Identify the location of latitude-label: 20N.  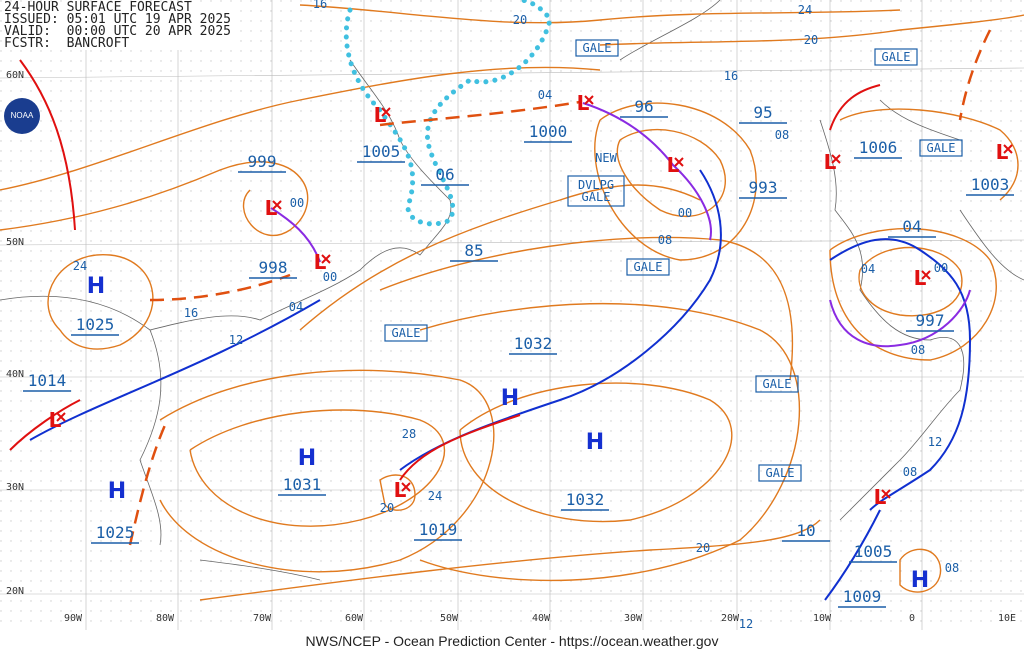
(15, 591).